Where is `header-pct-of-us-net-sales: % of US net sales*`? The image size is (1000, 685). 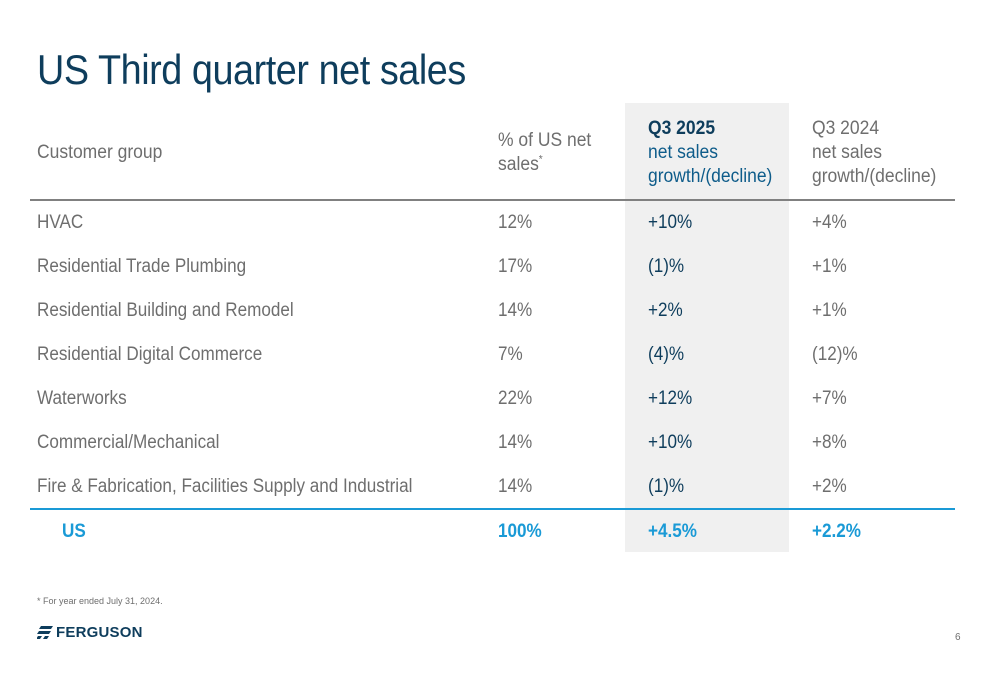 header-pct-of-us-net-sales: % of US net sales* is located at coordinates (544, 153).